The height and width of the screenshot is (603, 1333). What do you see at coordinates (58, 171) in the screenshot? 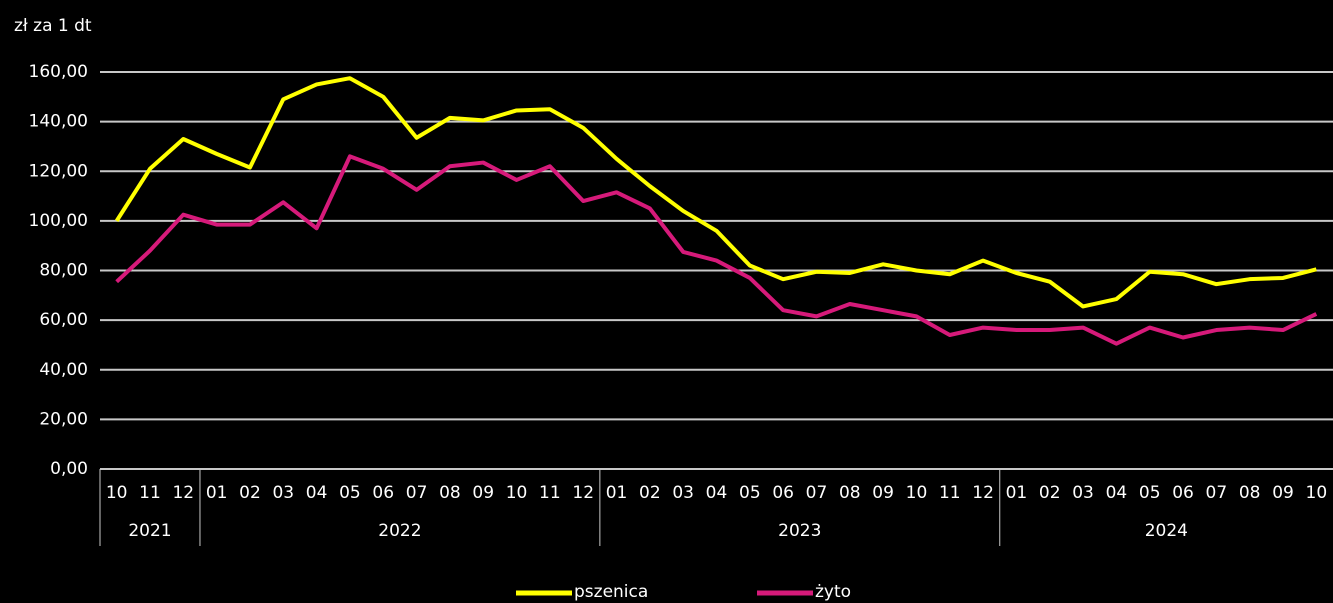
I see `y-tick-label: 120,00` at bounding box center [58, 171].